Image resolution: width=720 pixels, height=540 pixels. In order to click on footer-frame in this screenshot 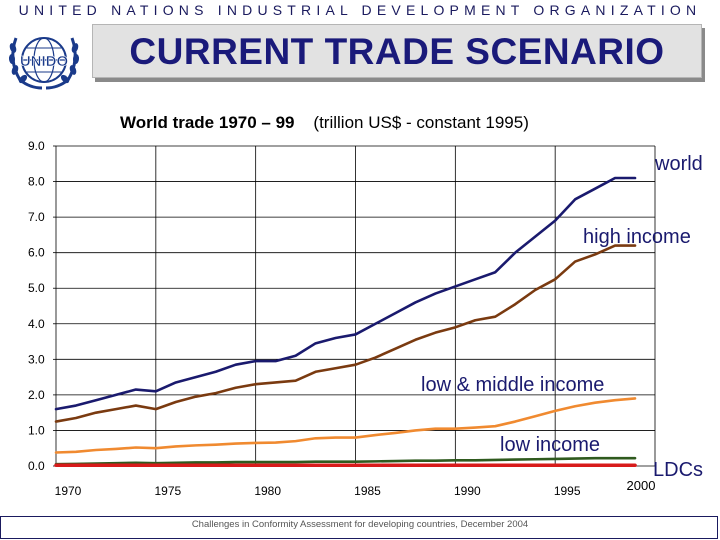, I will do `click(359, 527)`.